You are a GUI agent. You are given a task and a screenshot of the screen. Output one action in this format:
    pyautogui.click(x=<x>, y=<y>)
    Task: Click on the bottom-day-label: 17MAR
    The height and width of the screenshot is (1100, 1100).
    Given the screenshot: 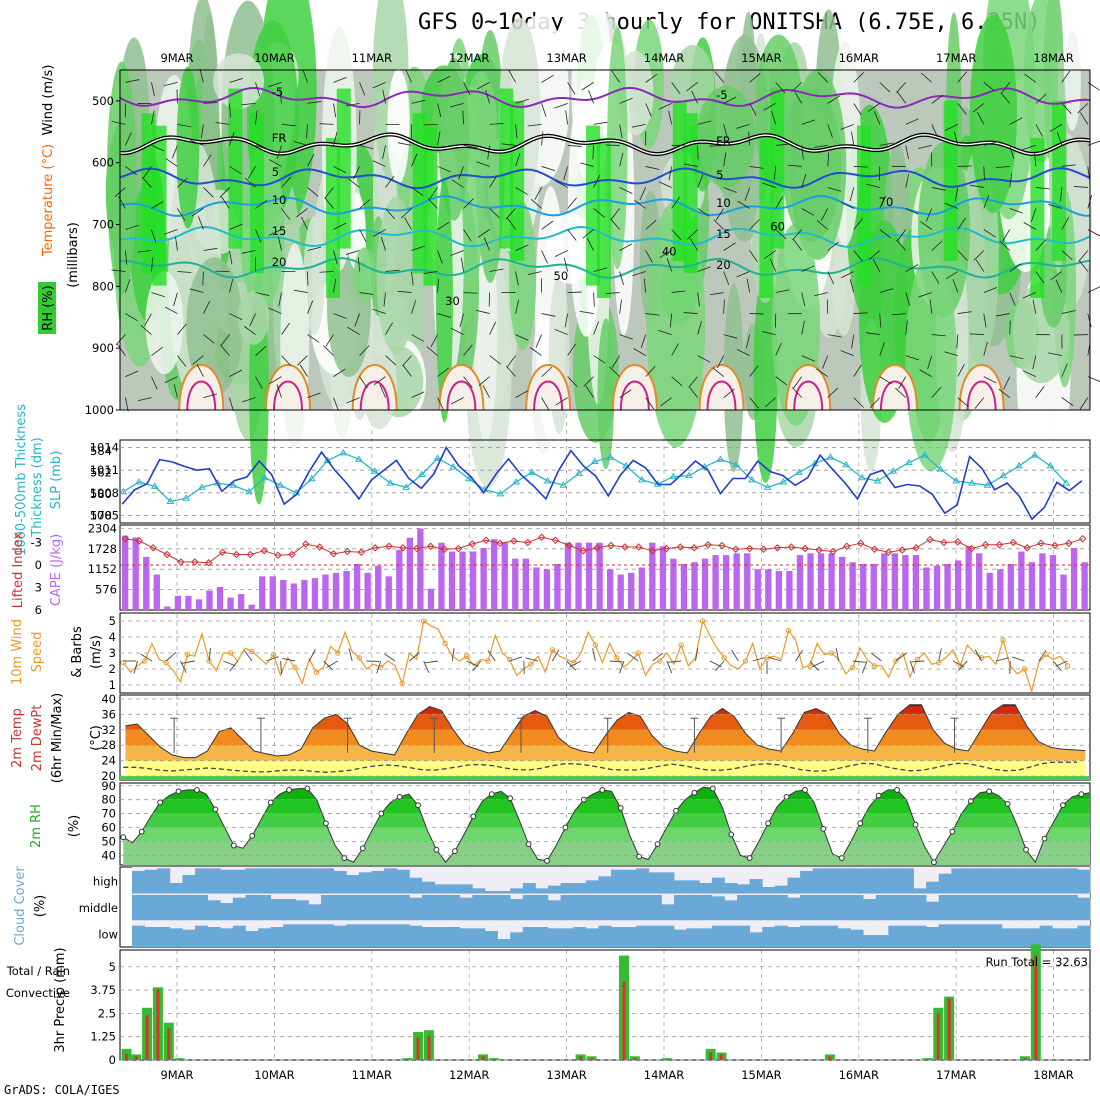 What is the action you would take?
    pyautogui.click(x=956, y=1075)
    